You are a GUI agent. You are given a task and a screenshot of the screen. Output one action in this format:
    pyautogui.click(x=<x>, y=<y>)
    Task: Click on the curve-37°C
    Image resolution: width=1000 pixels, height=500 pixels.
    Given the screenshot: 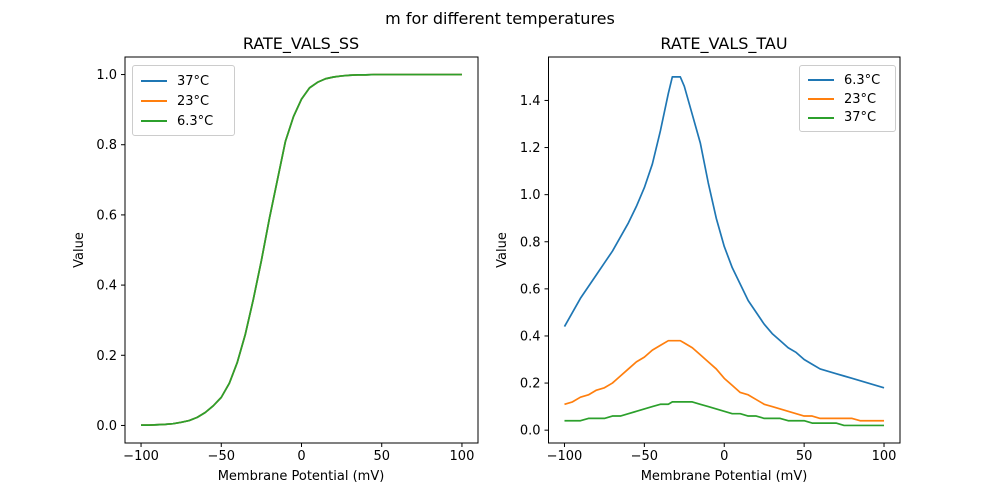 What is the action you would take?
    pyautogui.click(x=724, y=414)
    